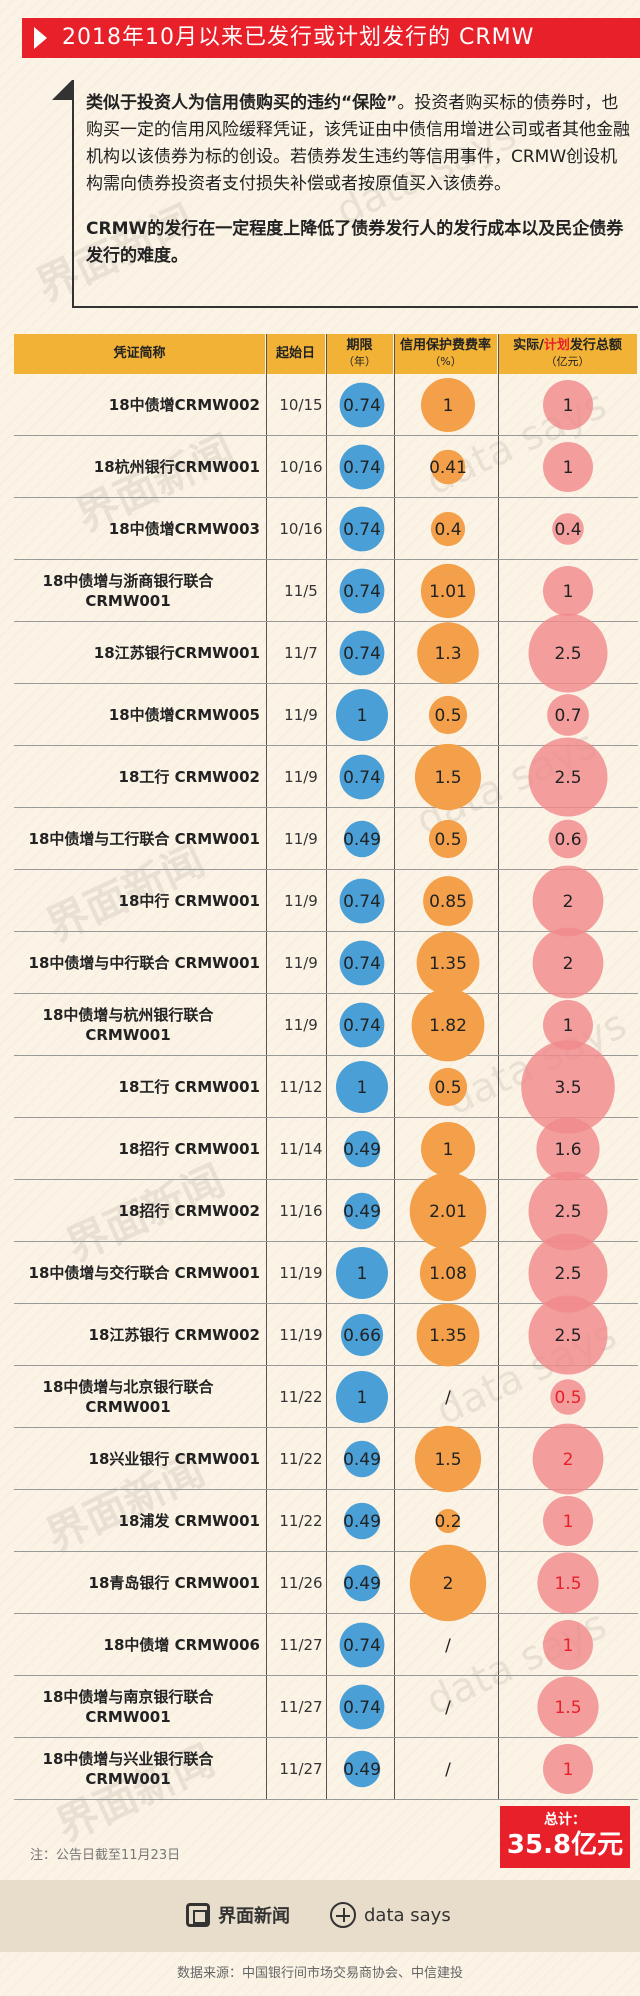  Describe the element at coordinates (301, 1459) in the screenshot. I see `row-date: 11/22` at that location.